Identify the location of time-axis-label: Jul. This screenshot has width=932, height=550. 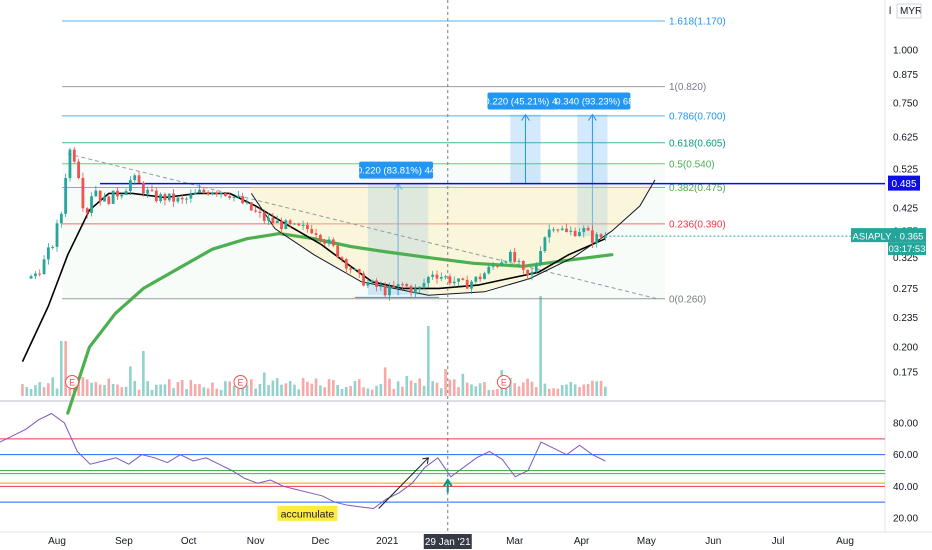
(778, 541).